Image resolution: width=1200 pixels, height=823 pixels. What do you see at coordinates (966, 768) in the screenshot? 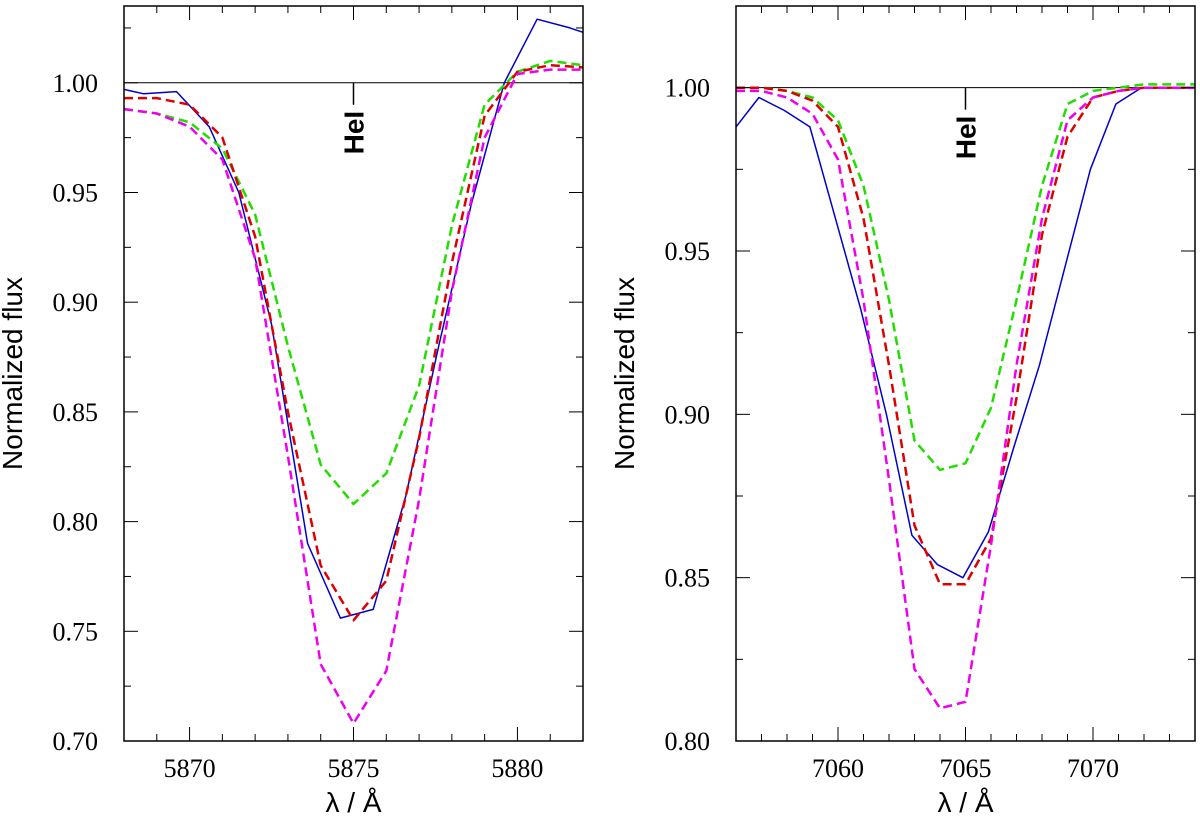
I see `x-tick-label: 7065` at bounding box center [966, 768].